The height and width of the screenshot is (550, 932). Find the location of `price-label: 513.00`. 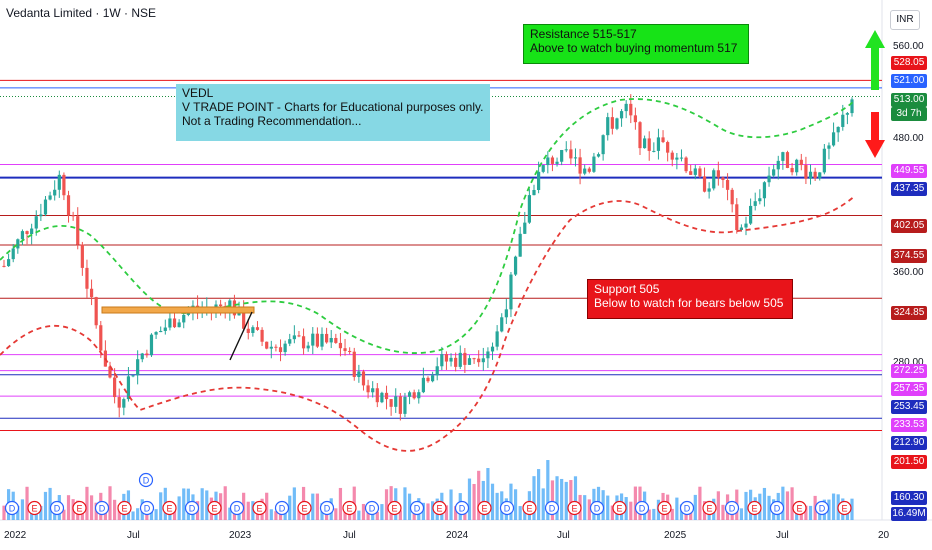

price-label: 513.00 is located at coordinates (909, 100).